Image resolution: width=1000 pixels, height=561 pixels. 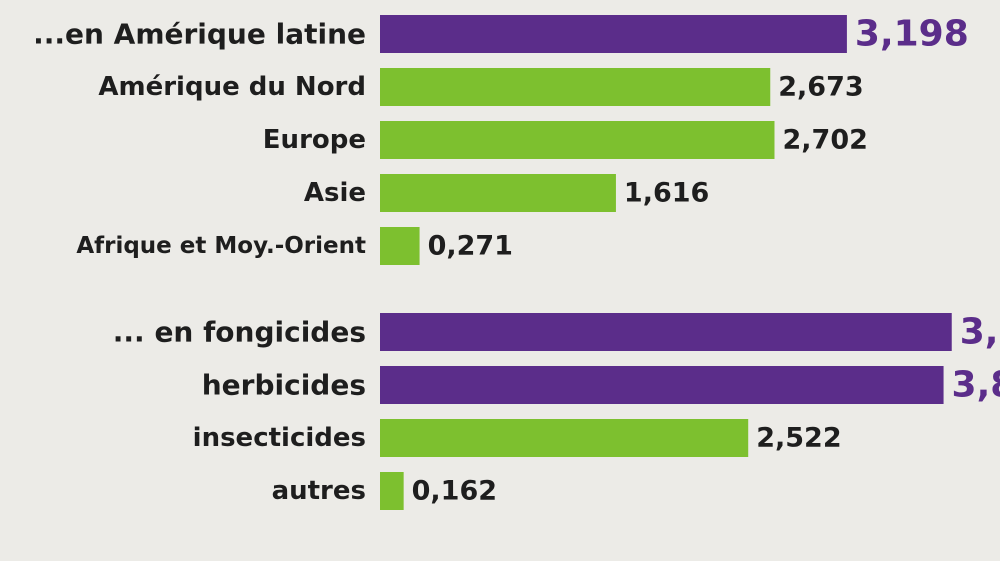 What do you see at coordinates (980, 332) in the screenshot?
I see `value-label: 3,916` at bounding box center [980, 332].